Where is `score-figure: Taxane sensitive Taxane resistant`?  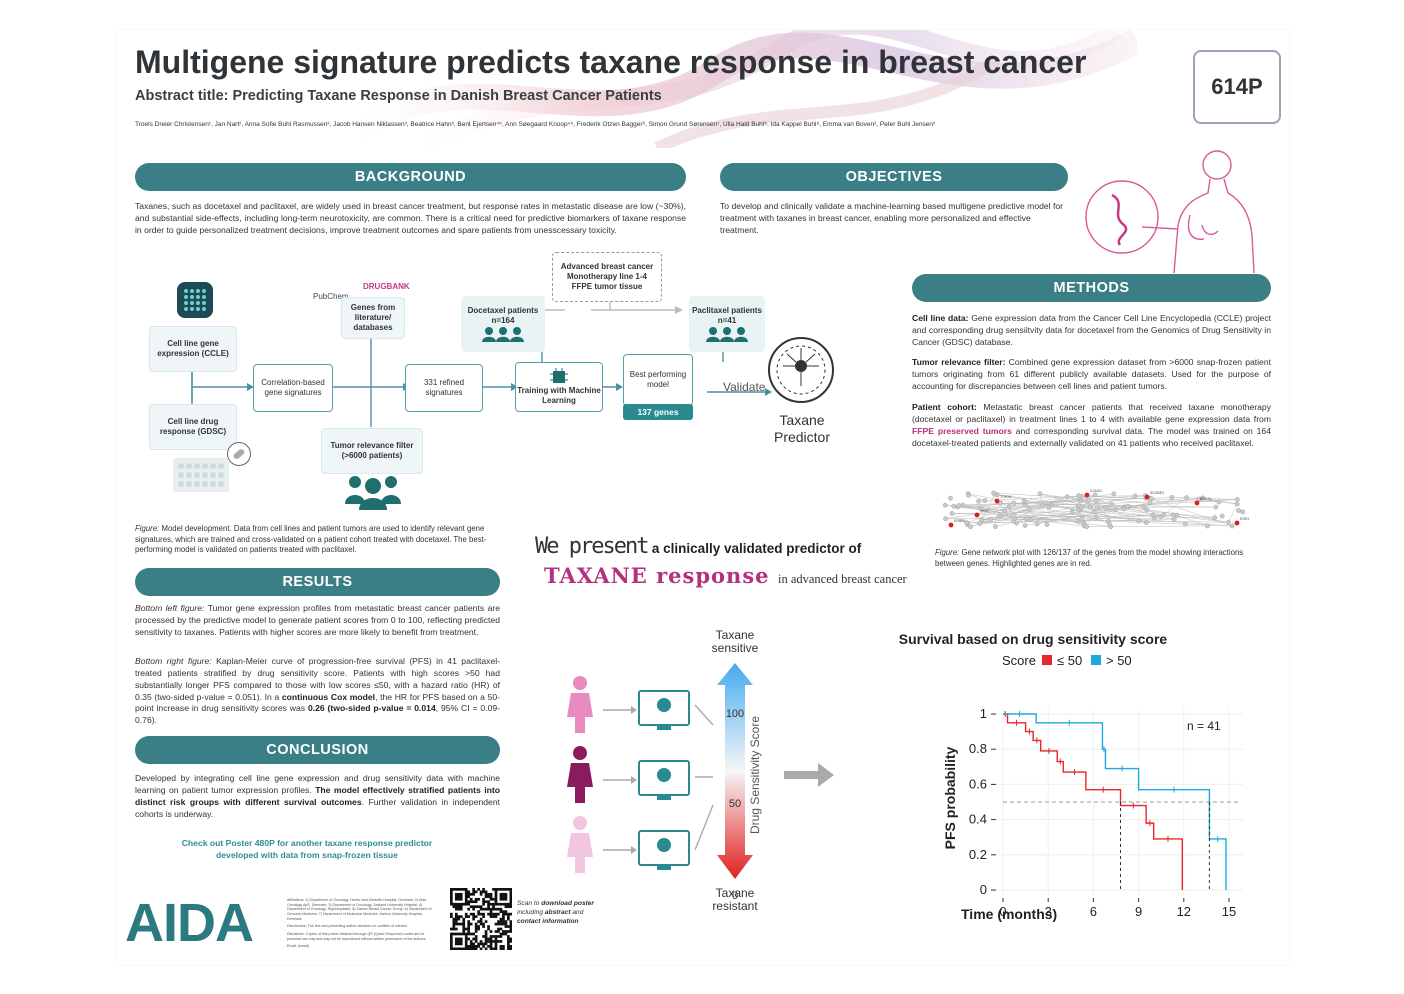 score-figure: Taxane sensitive Taxane resistant is located at coordinates (669, 775).